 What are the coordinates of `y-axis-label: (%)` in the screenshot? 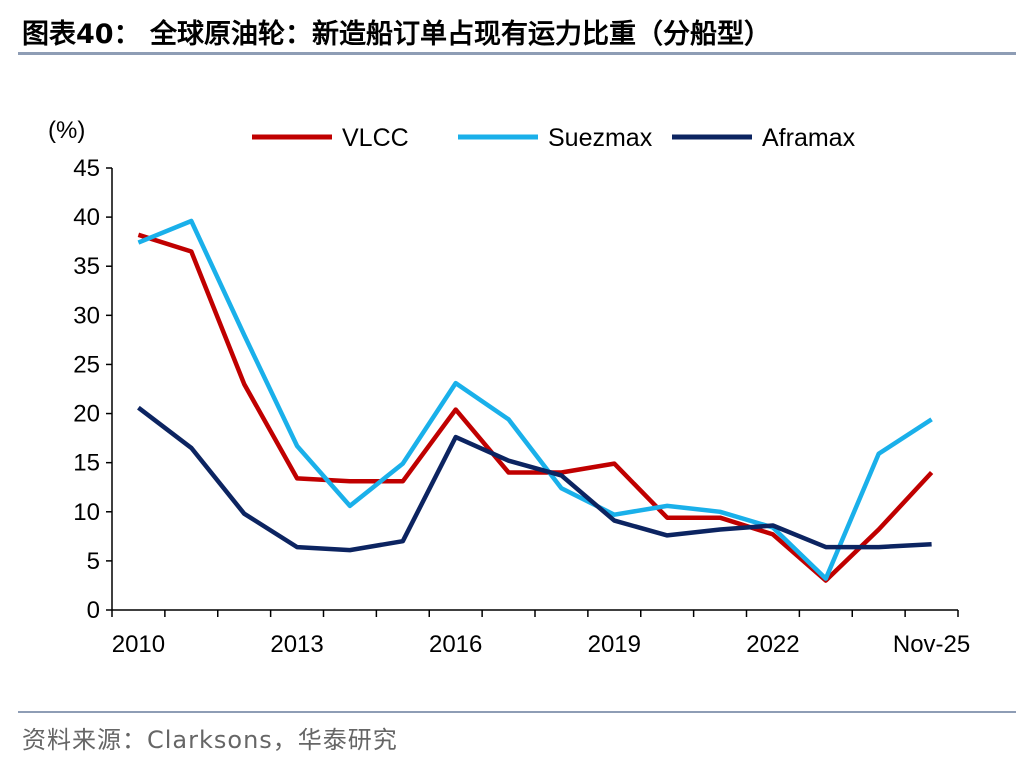 It's located at (66, 130).